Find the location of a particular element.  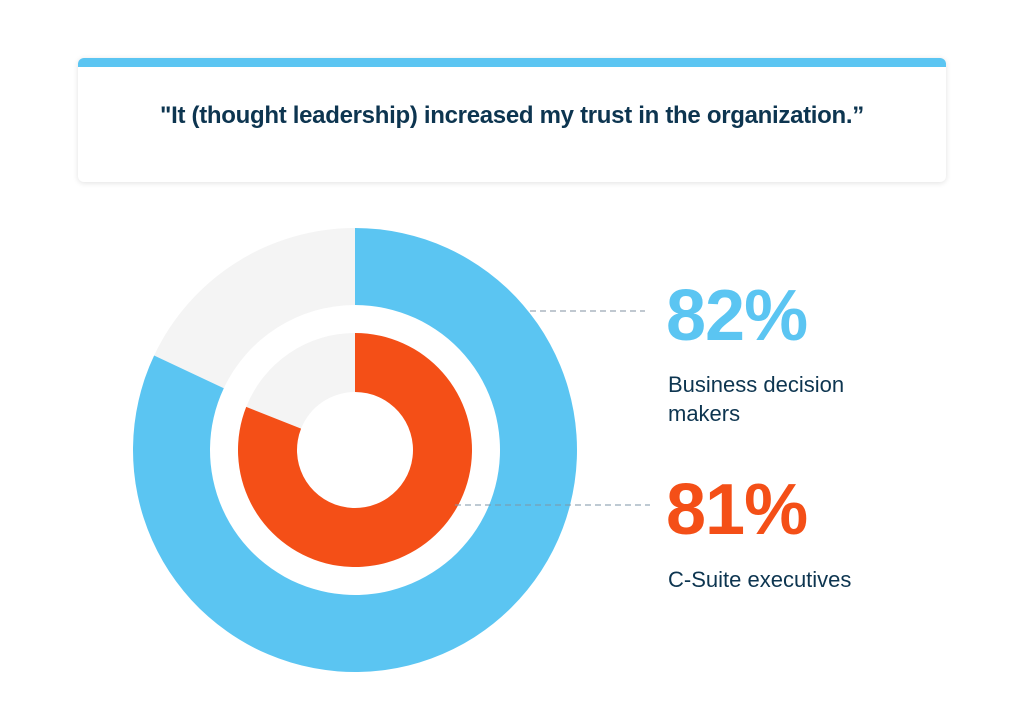

value-label-business: 82% is located at coordinates (737, 316).